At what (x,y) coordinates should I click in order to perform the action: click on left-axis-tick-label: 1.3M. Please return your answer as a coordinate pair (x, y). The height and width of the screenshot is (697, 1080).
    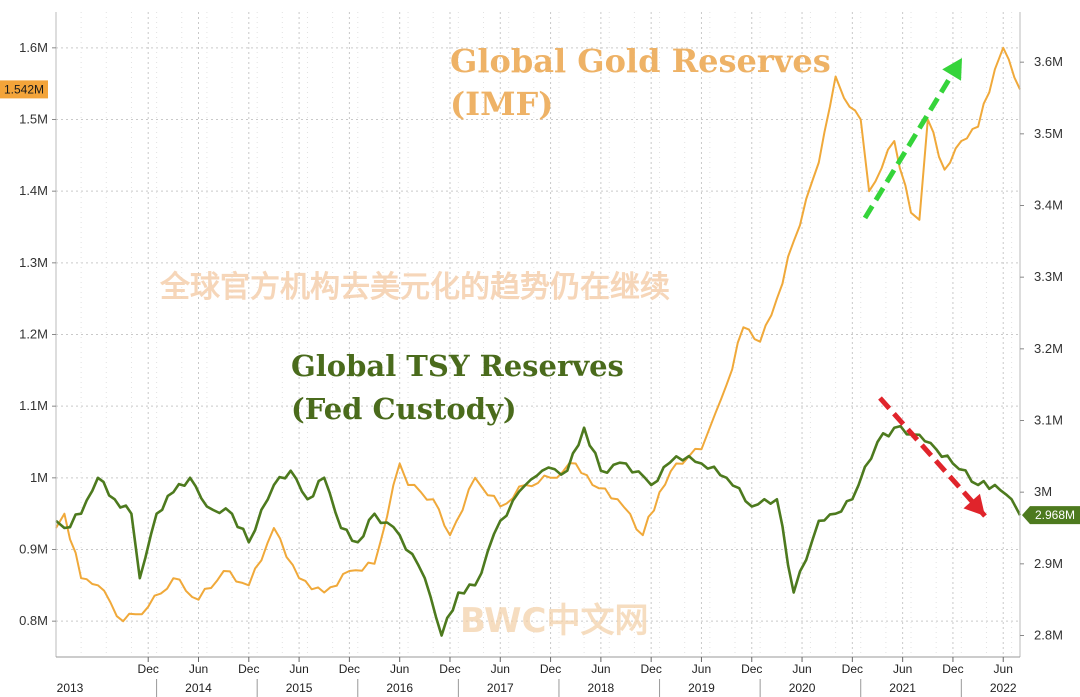
    Looking at the image, I should click on (33, 262).